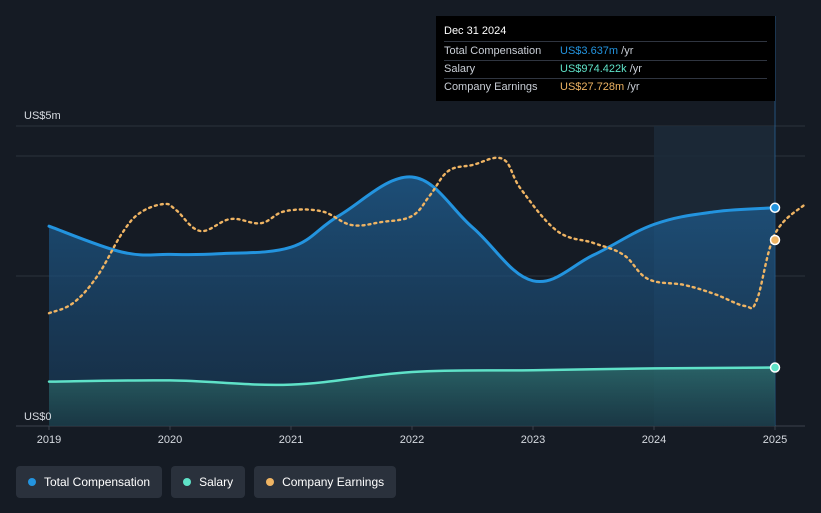 The image size is (821, 513). I want to click on marker-earnings, so click(775, 240).